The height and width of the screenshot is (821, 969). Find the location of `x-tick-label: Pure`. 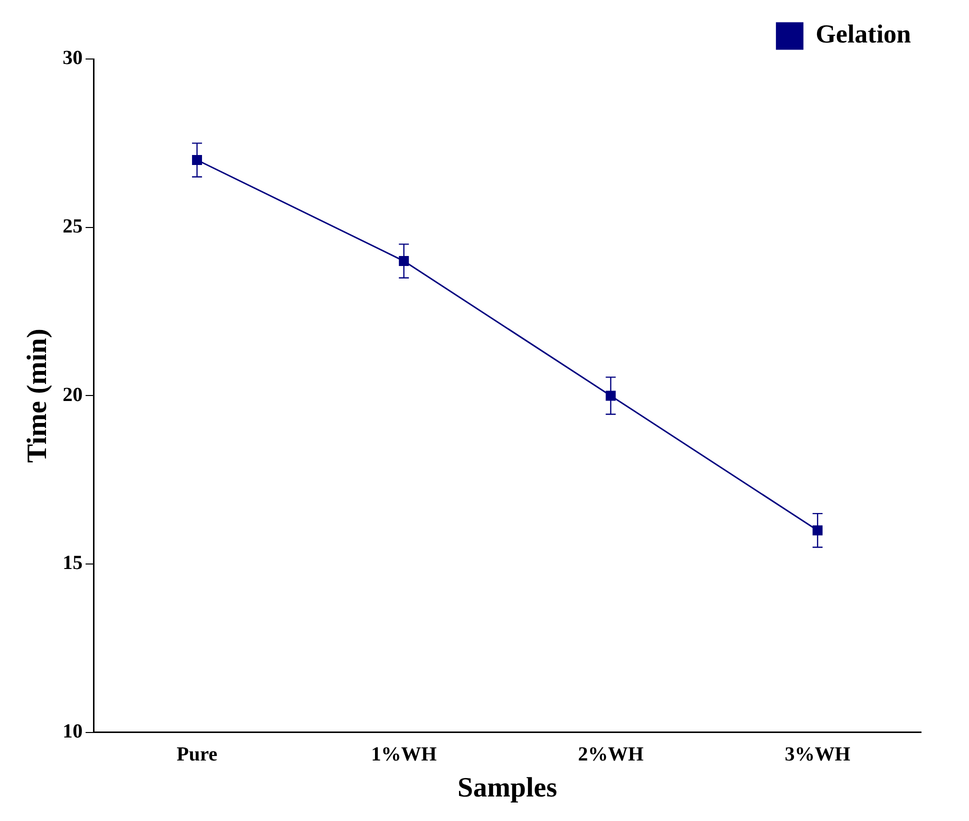

x-tick-label: Pure is located at coordinates (197, 755).